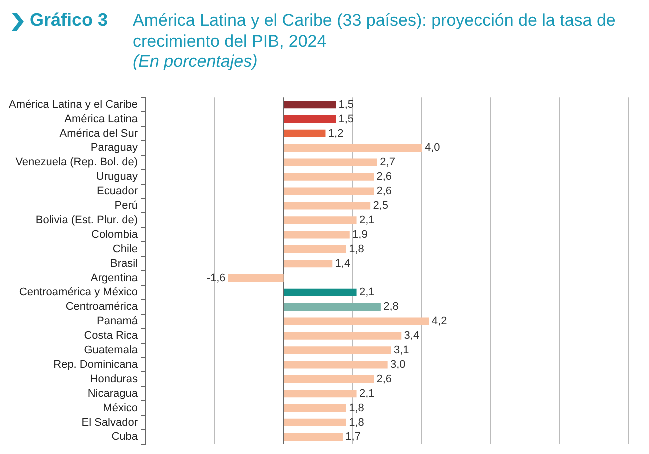 This screenshot has width=649, height=454. Describe the element at coordinates (118, 322) in the screenshot. I see `y-tick-label: Panamá` at that location.